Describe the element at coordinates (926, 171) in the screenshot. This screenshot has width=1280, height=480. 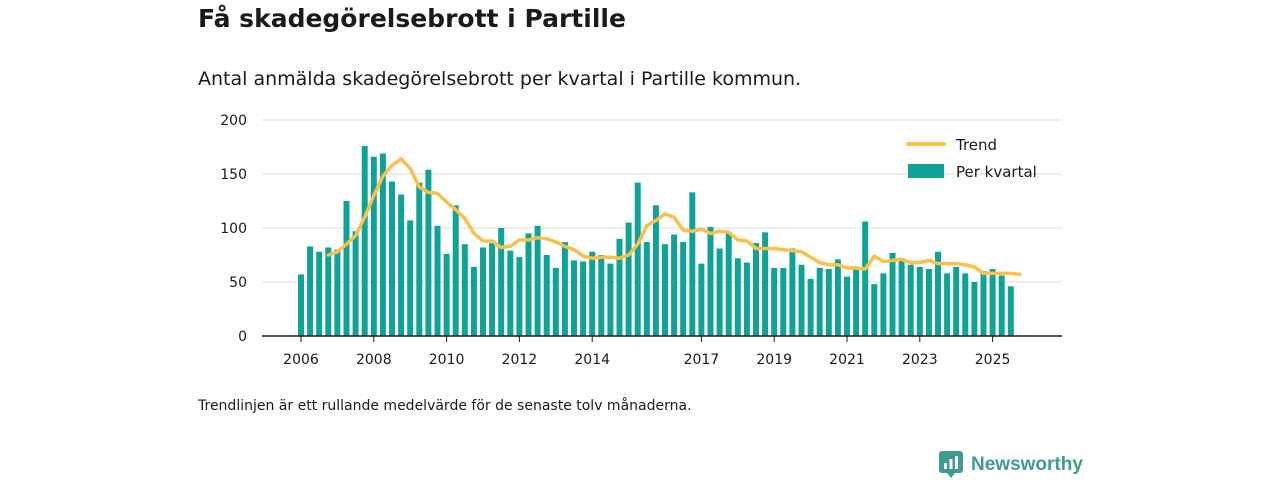
I see `legend-bar-swatch` at that location.